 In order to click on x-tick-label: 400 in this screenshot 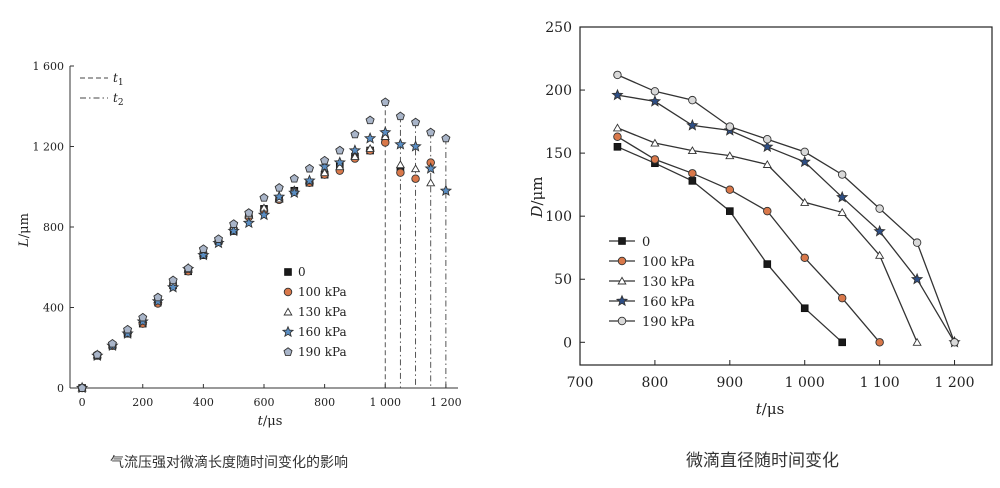, I will do `click(203, 402)`.